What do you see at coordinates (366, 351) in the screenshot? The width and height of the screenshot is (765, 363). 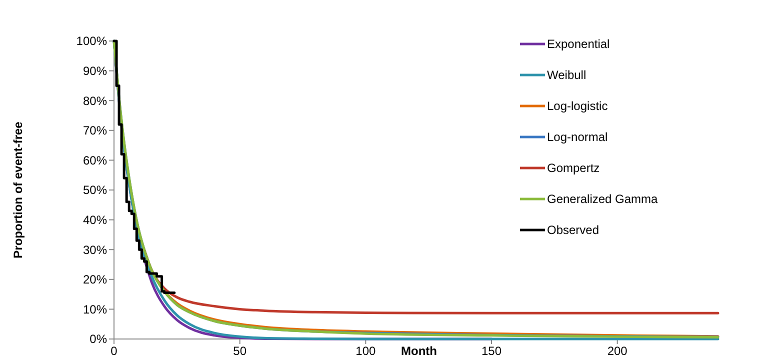 I see `x-tick-label: 100` at bounding box center [366, 351].